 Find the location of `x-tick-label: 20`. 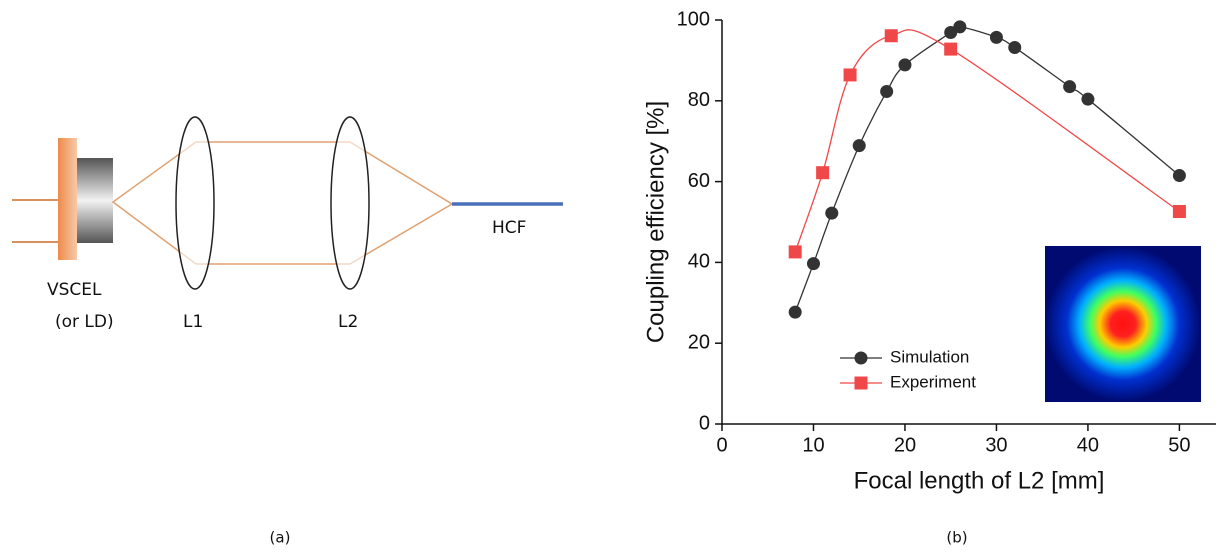

x-tick-label: 20 is located at coordinates (905, 445).